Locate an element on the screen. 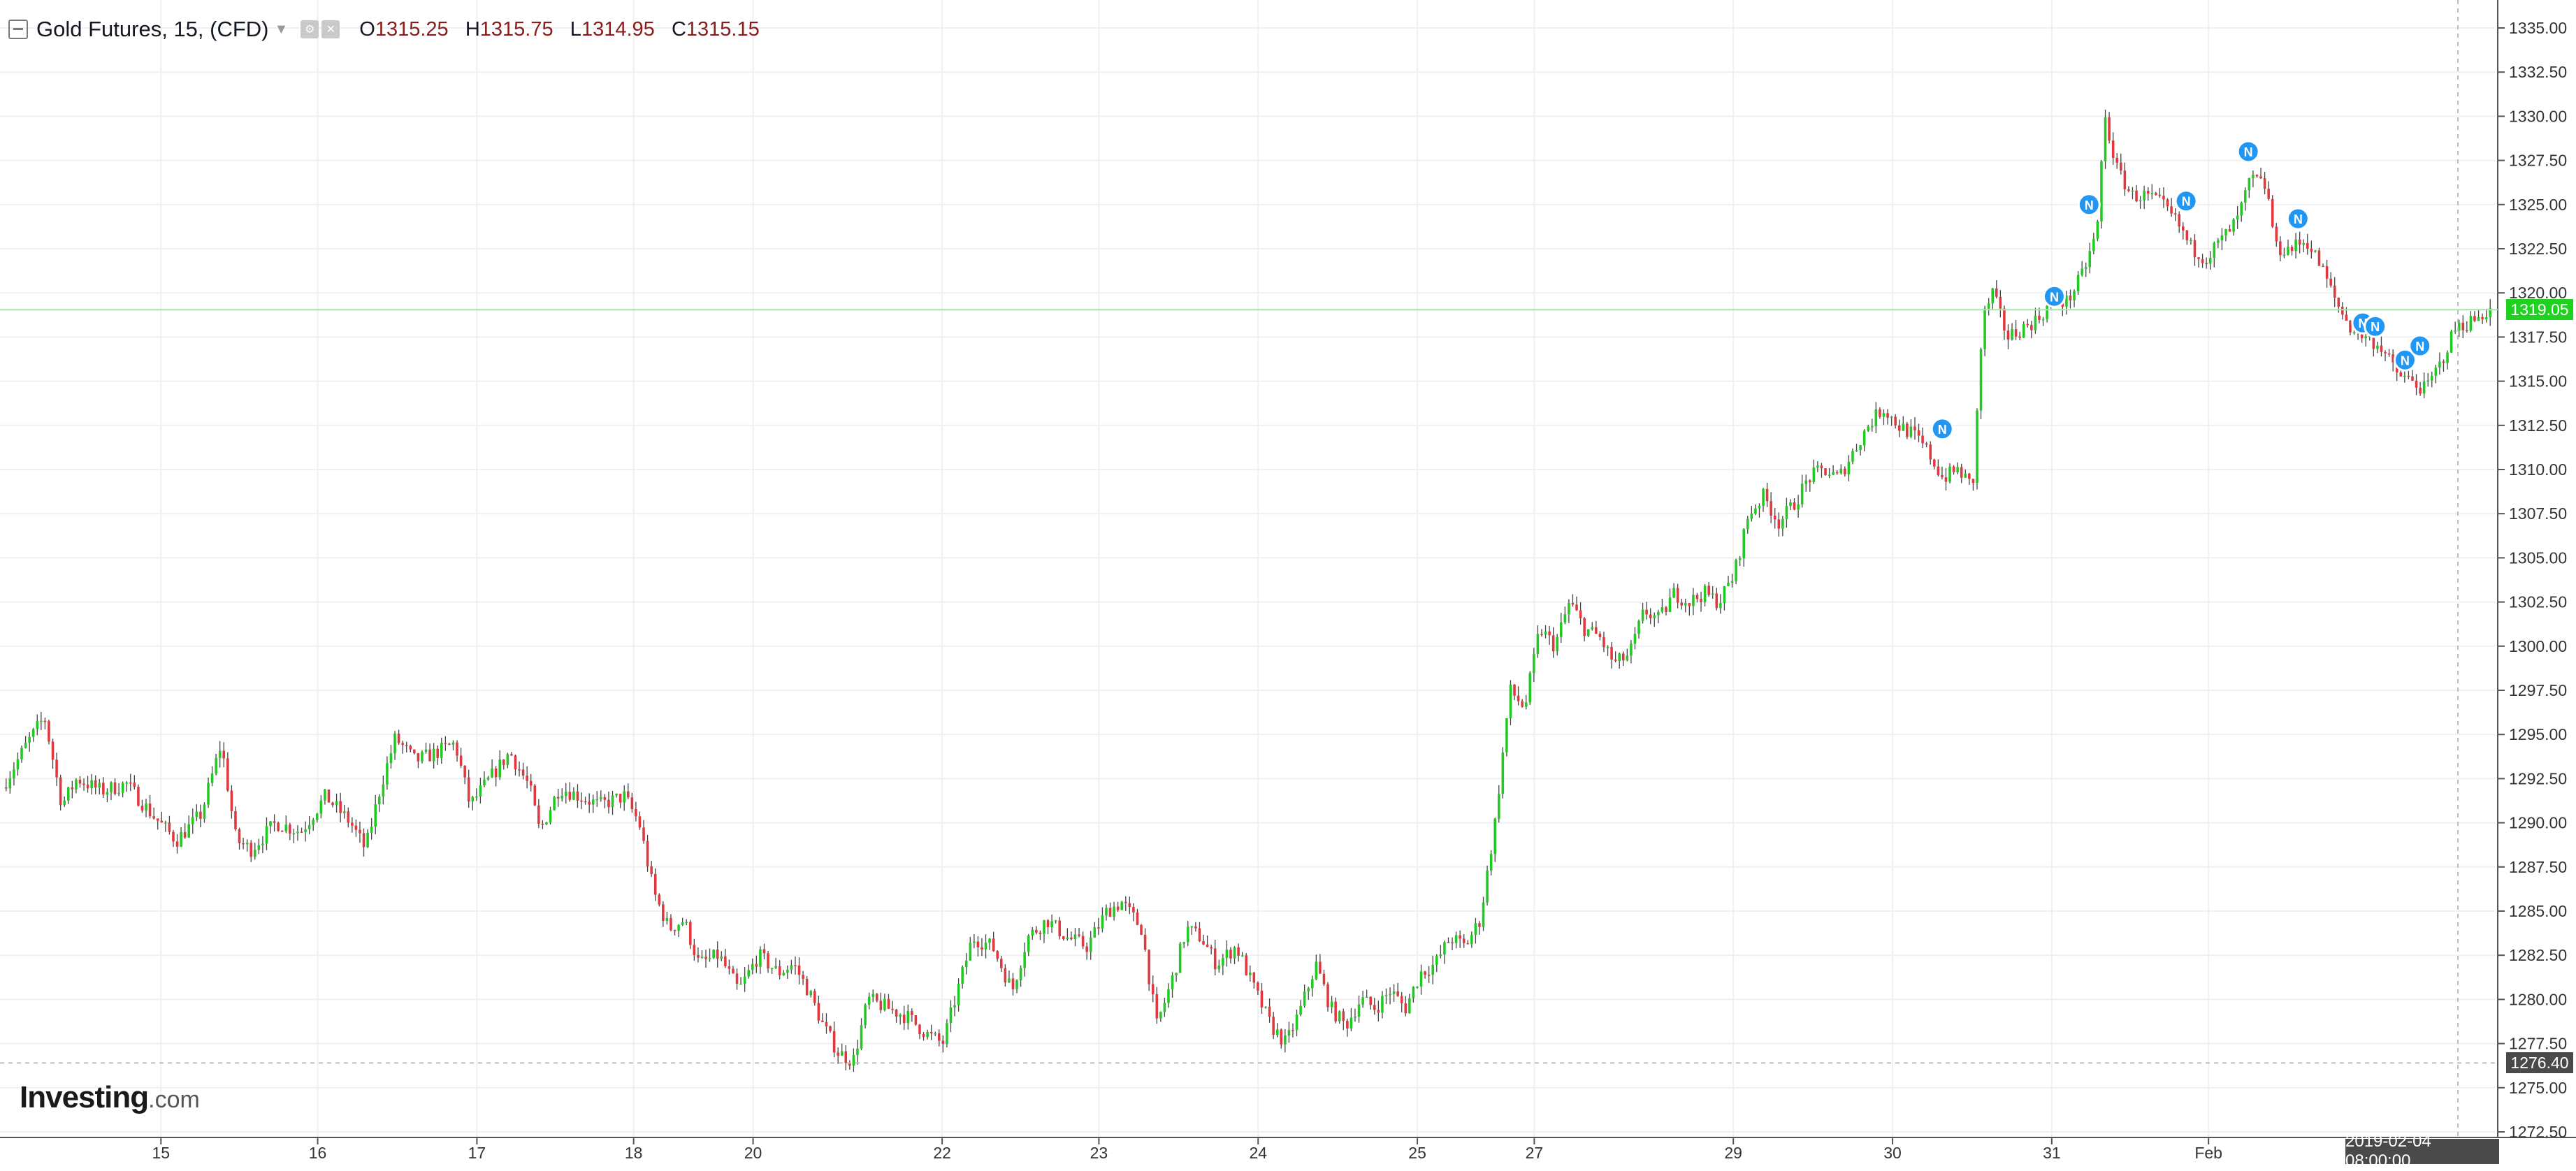 The image size is (2576, 1171). settings-icon: ⚙ is located at coordinates (310, 29).